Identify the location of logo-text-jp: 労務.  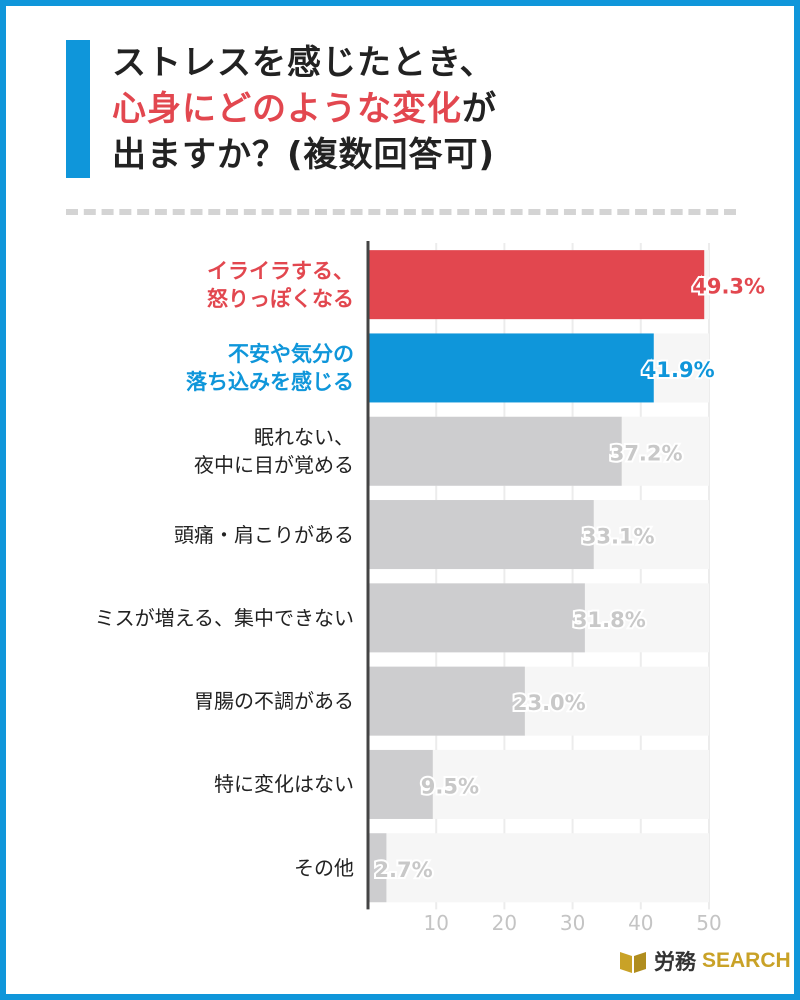
(675, 962).